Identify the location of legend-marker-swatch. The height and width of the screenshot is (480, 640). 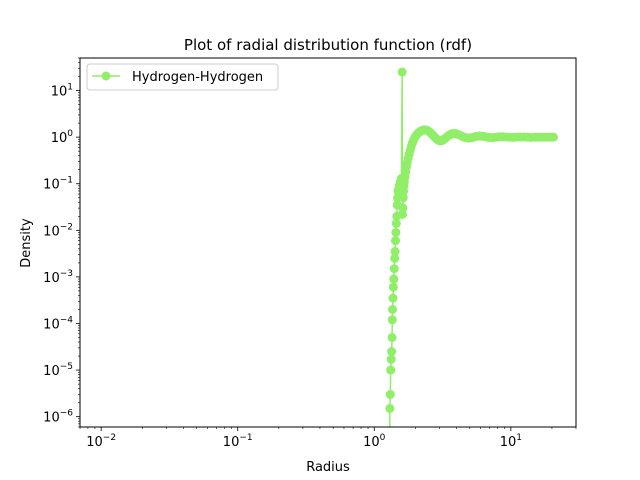
(106, 76).